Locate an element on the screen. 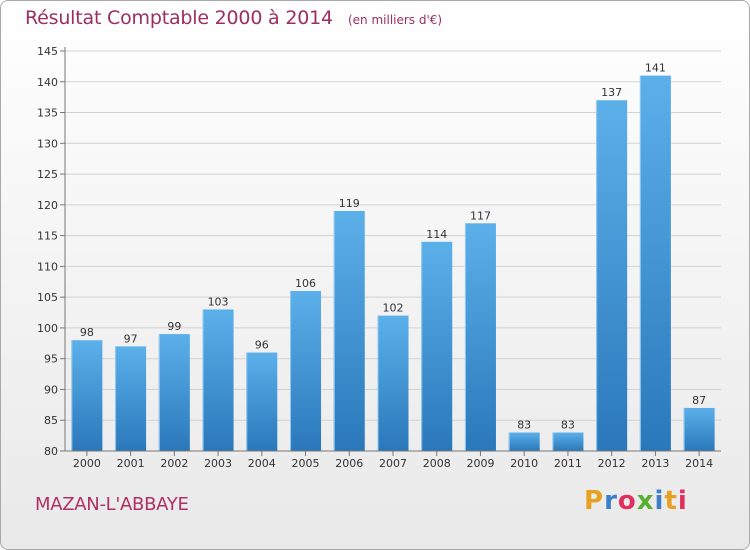 The width and height of the screenshot is (750, 550). value-label: 103 is located at coordinates (218, 301).